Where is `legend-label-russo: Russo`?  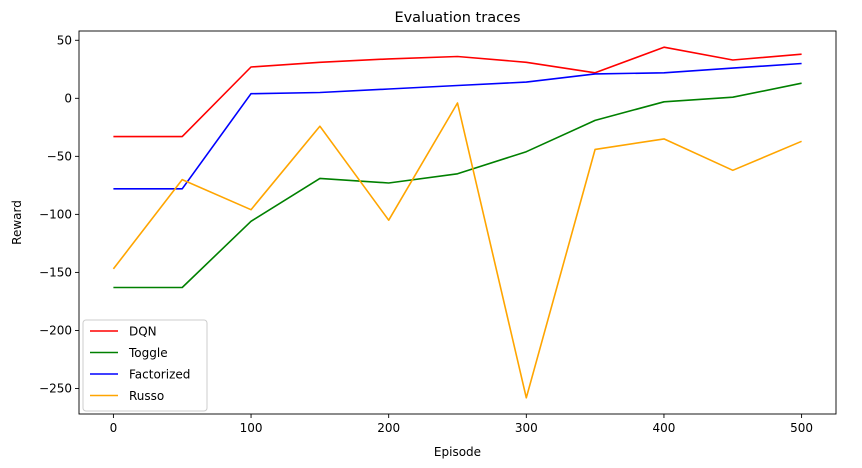 legend-label-russo: Russo is located at coordinates (146, 396).